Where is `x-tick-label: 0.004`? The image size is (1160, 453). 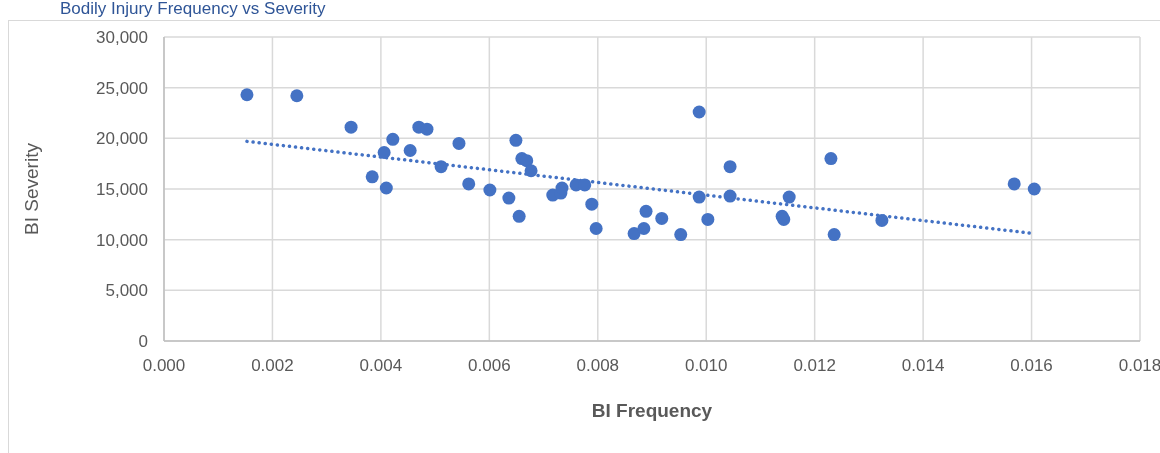 x-tick-label: 0.004 is located at coordinates (381, 365).